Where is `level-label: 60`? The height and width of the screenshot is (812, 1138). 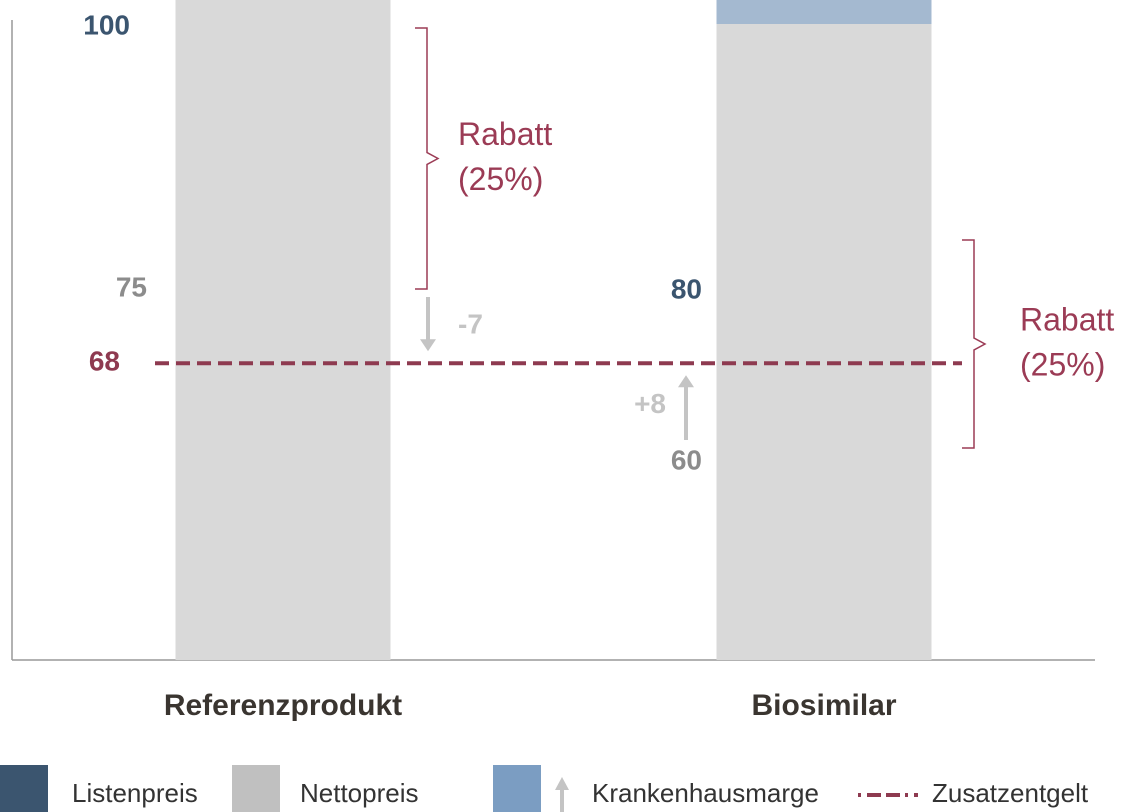
level-label: 60 is located at coordinates (686, 459).